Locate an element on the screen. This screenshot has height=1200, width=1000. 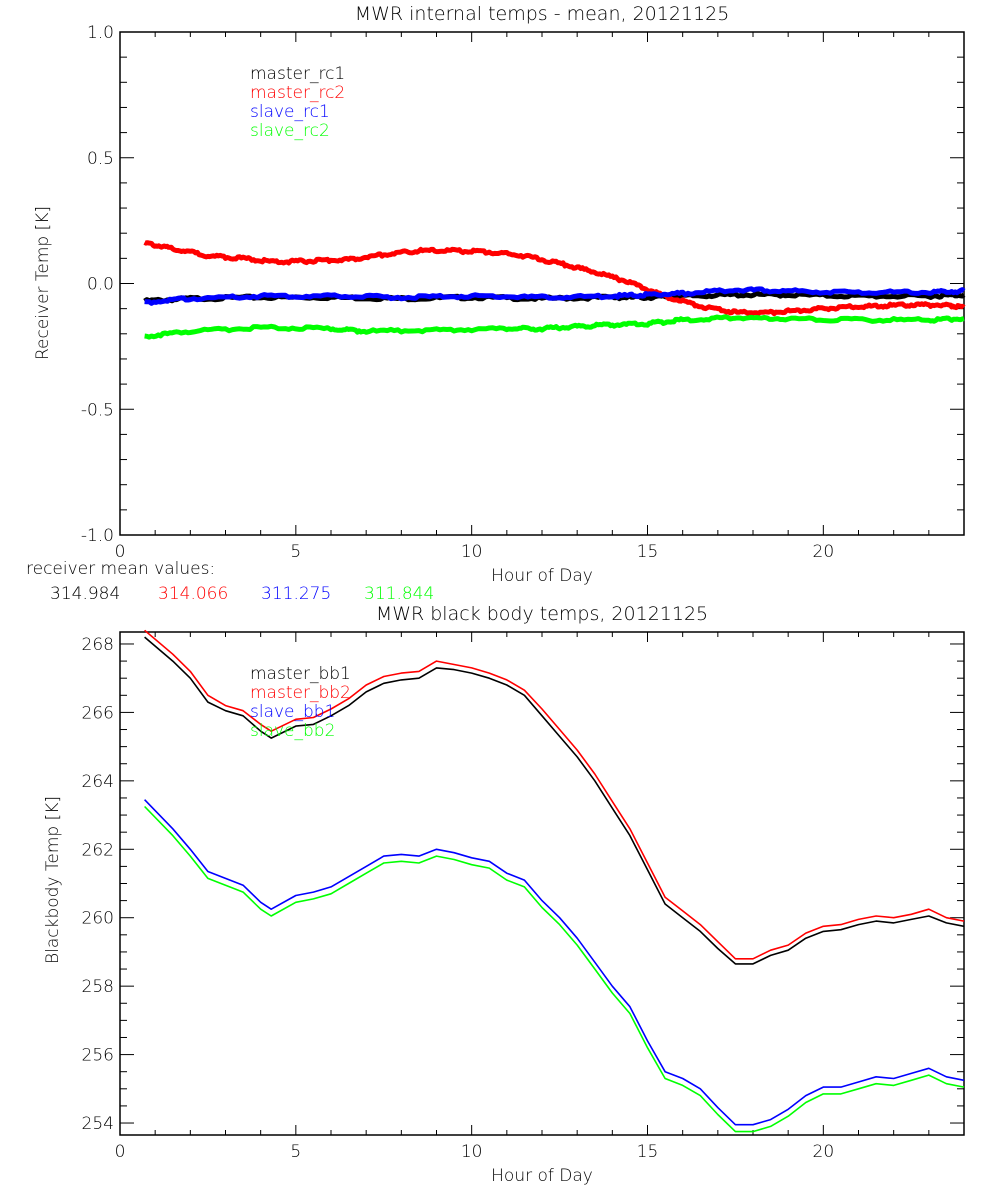
series-lines is located at coordinates (554, 290).